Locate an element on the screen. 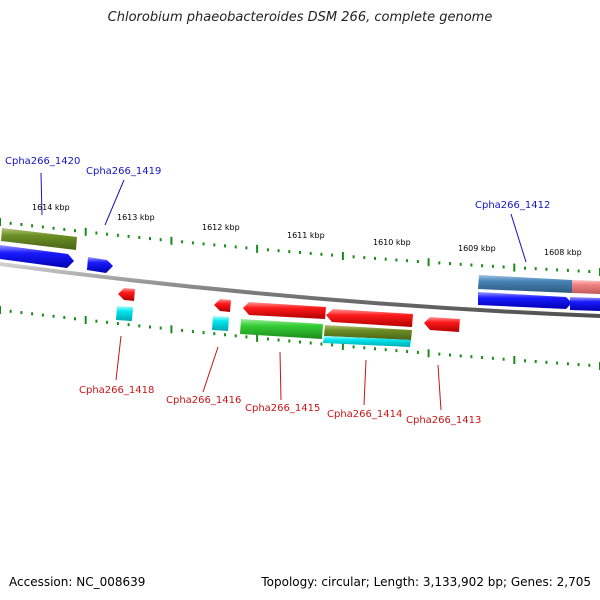 This screenshot has height=600, width=600. gene-cpha266-1415-lower is located at coordinates (281, 329).